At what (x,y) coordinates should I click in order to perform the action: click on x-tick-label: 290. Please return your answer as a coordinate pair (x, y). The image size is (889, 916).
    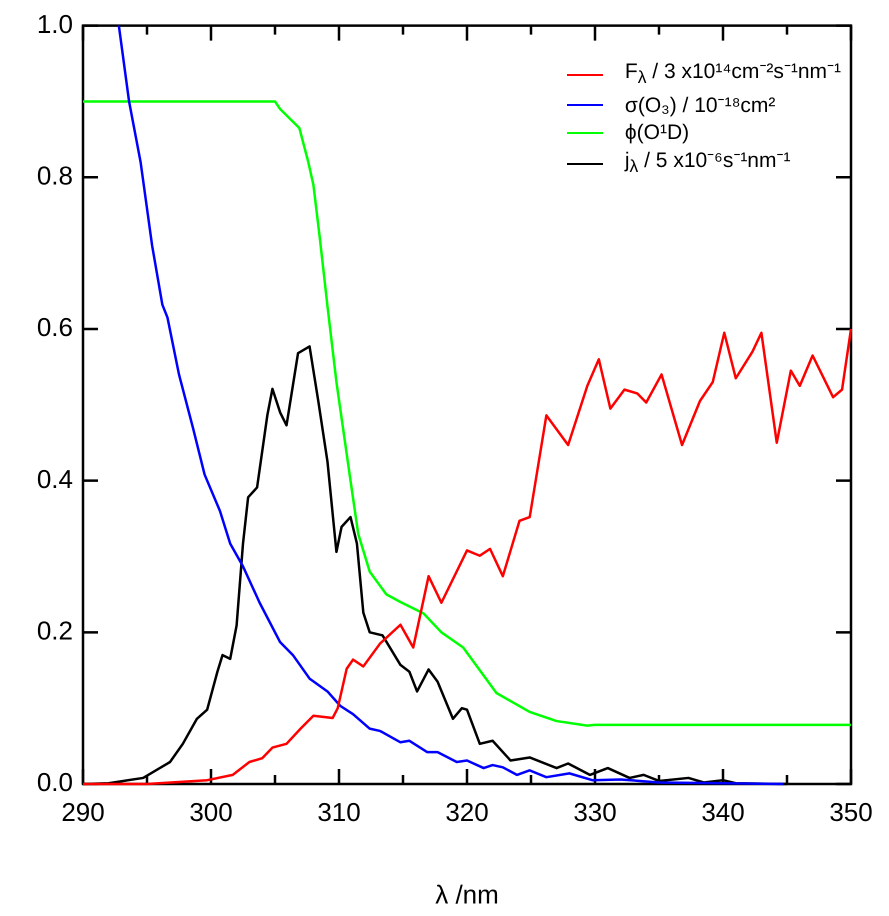
    Looking at the image, I should click on (83, 811).